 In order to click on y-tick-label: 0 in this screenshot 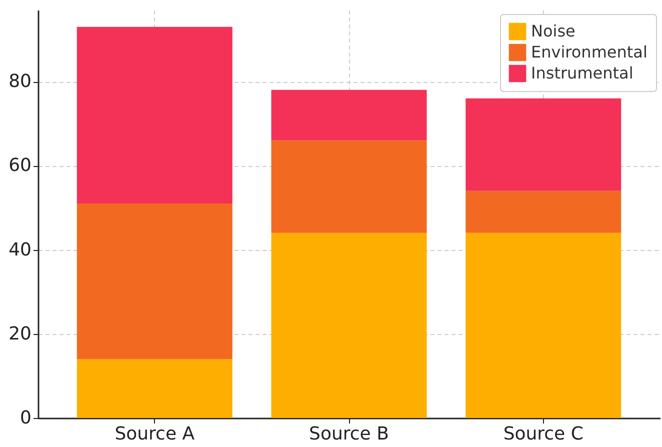, I will do `click(26, 418)`.